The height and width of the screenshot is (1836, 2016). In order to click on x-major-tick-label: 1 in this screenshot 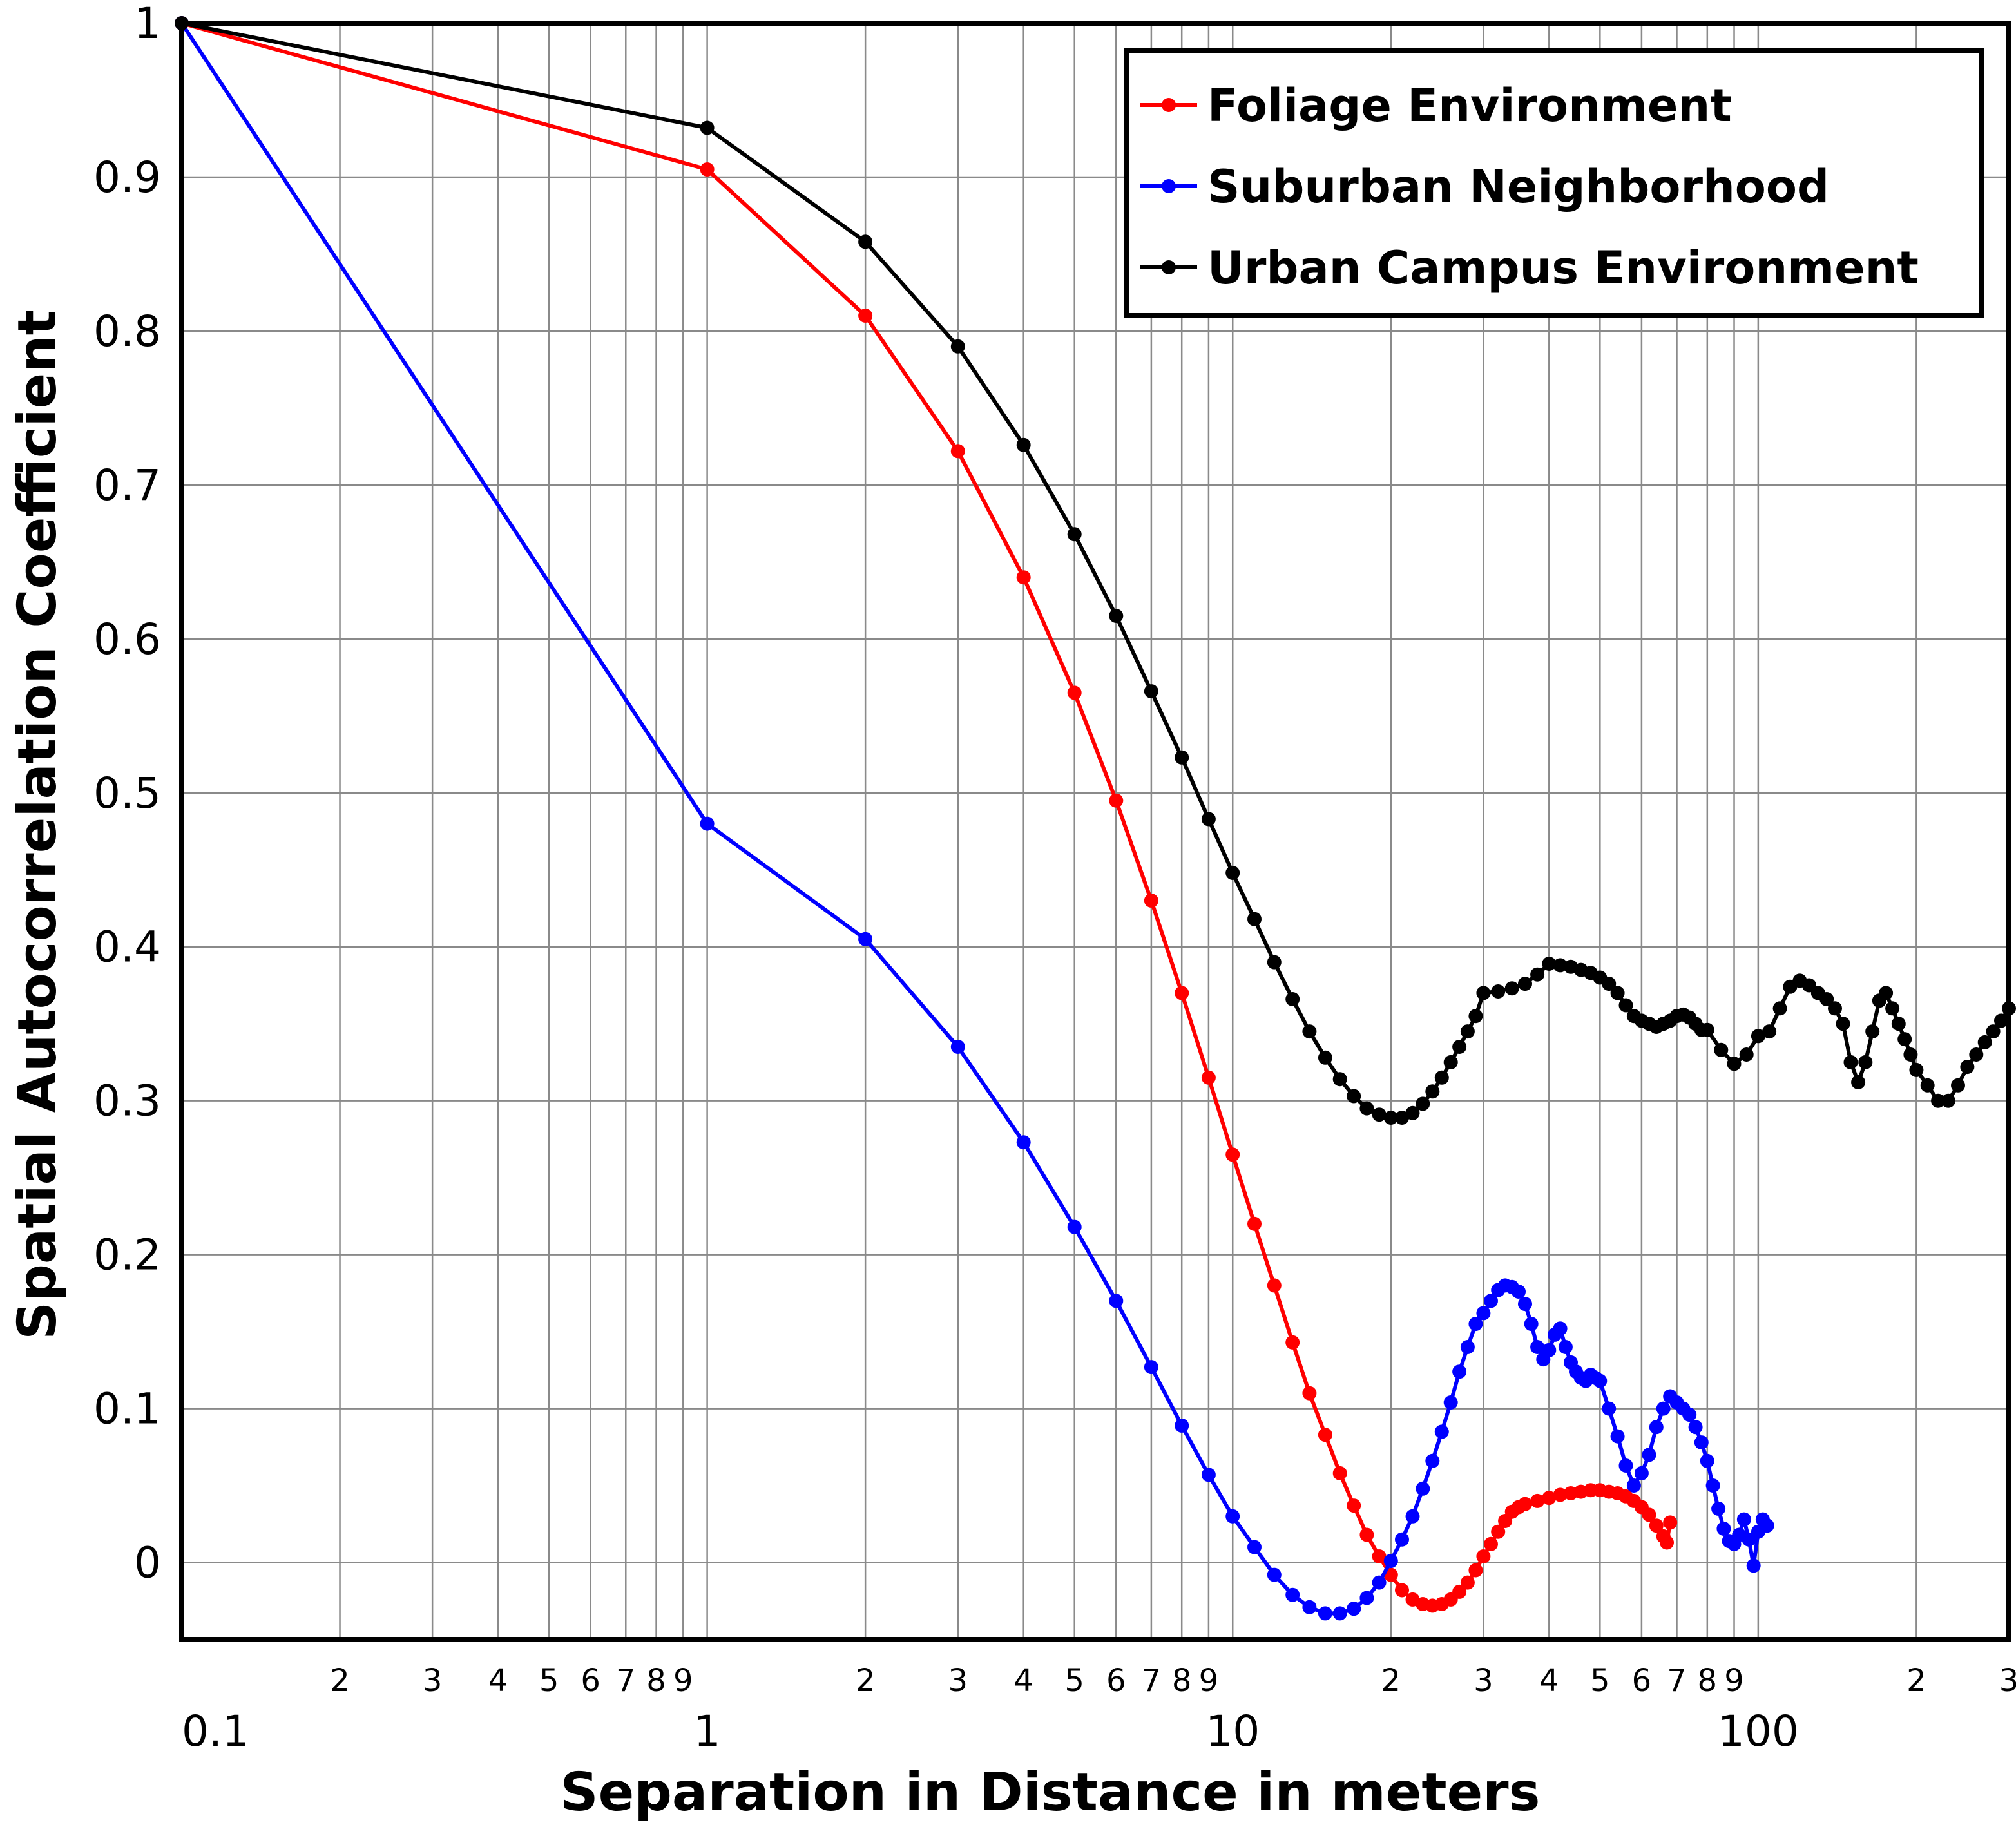, I will do `click(707, 1731)`.